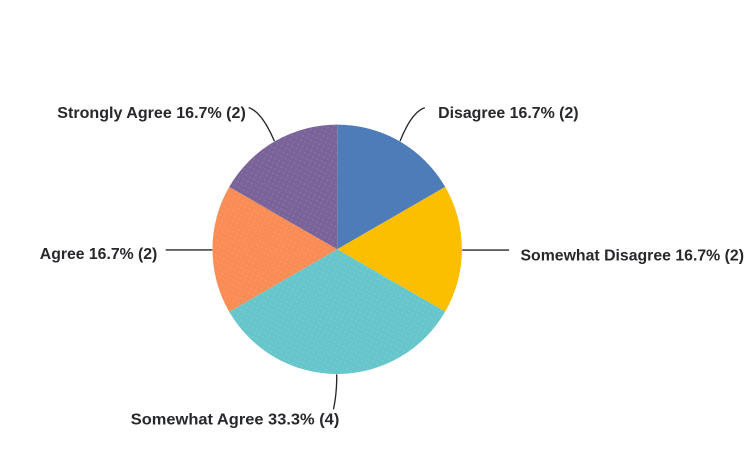 Image resolution: width=754 pixels, height=466 pixels. What do you see at coordinates (151, 113) in the screenshot?
I see `svg-text: Strongly Agree 16.7% (2)` at bounding box center [151, 113].